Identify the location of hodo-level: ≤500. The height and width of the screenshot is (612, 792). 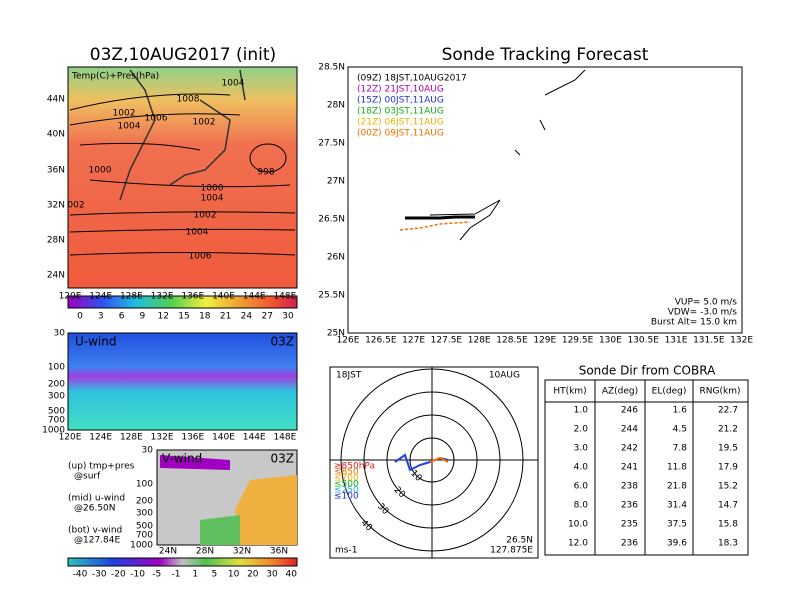
(346, 485).